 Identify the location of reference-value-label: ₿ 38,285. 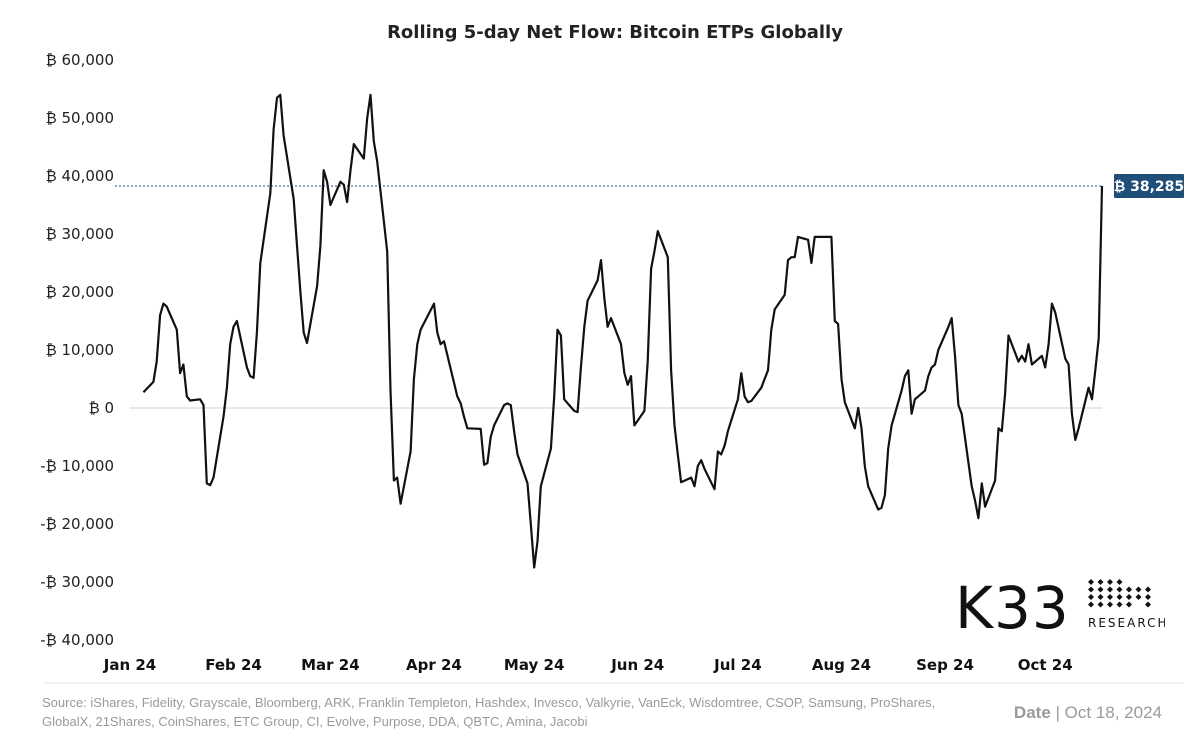
(1149, 187).